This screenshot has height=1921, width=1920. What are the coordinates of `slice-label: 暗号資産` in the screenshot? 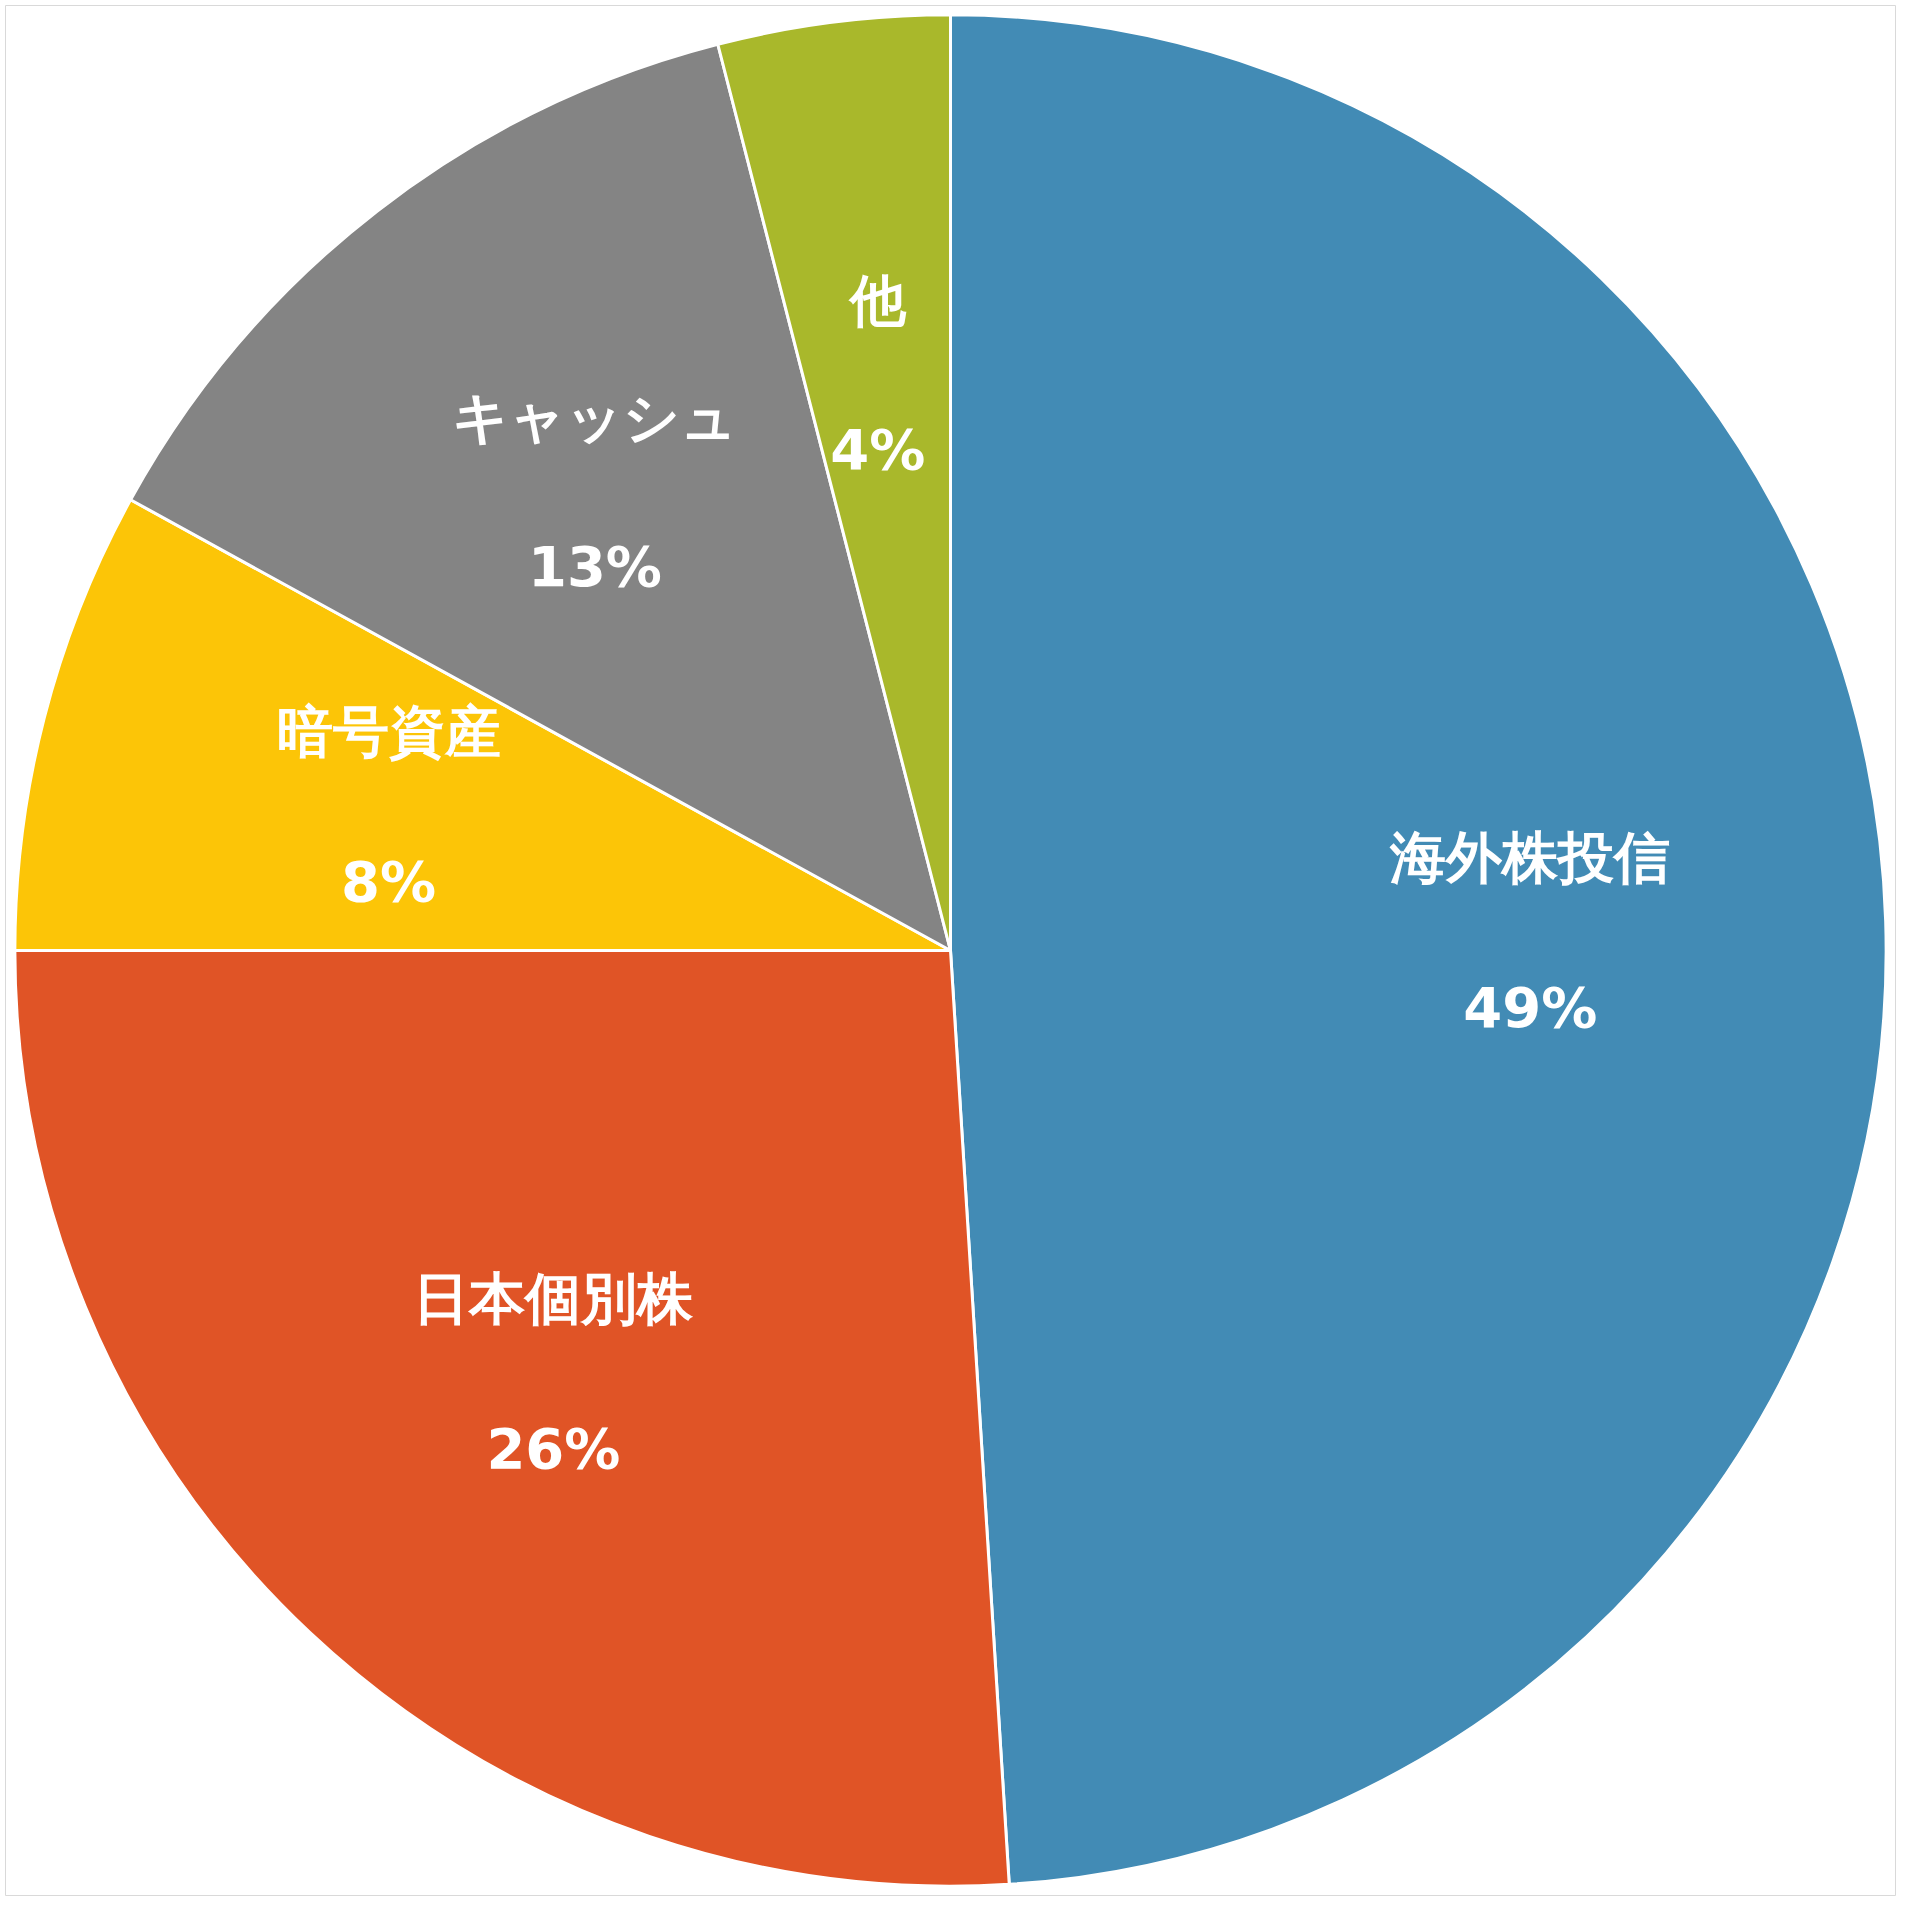 It's located at (388, 731).